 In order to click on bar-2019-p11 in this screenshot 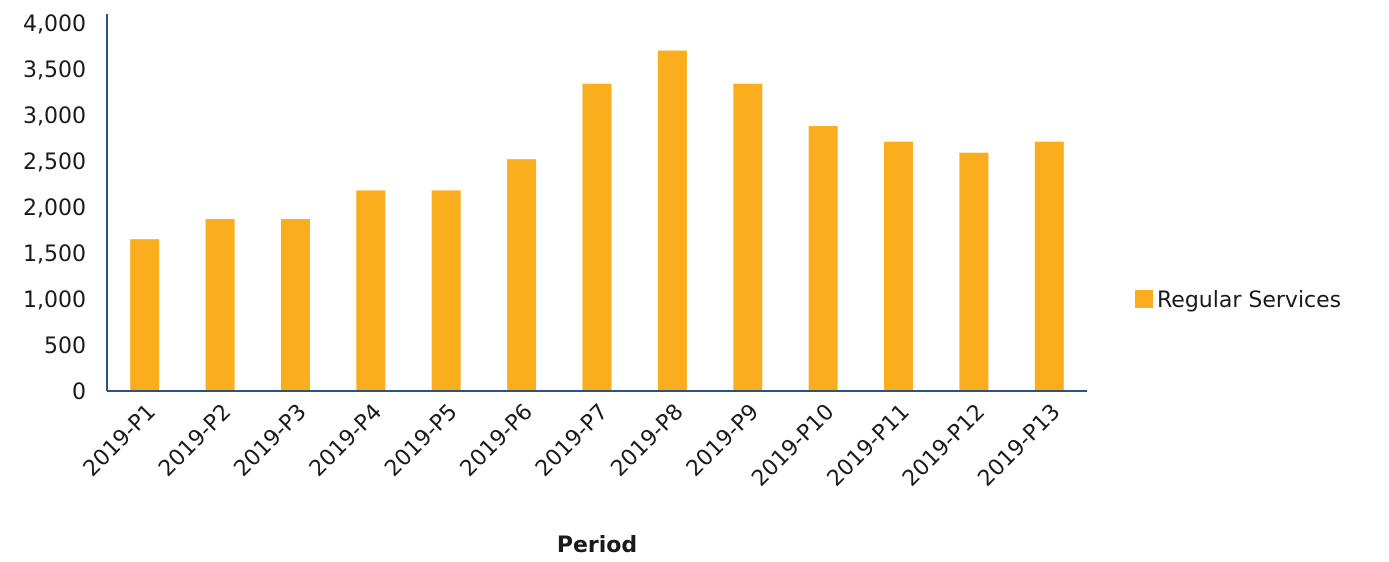, I will do `click(898, 266)`.